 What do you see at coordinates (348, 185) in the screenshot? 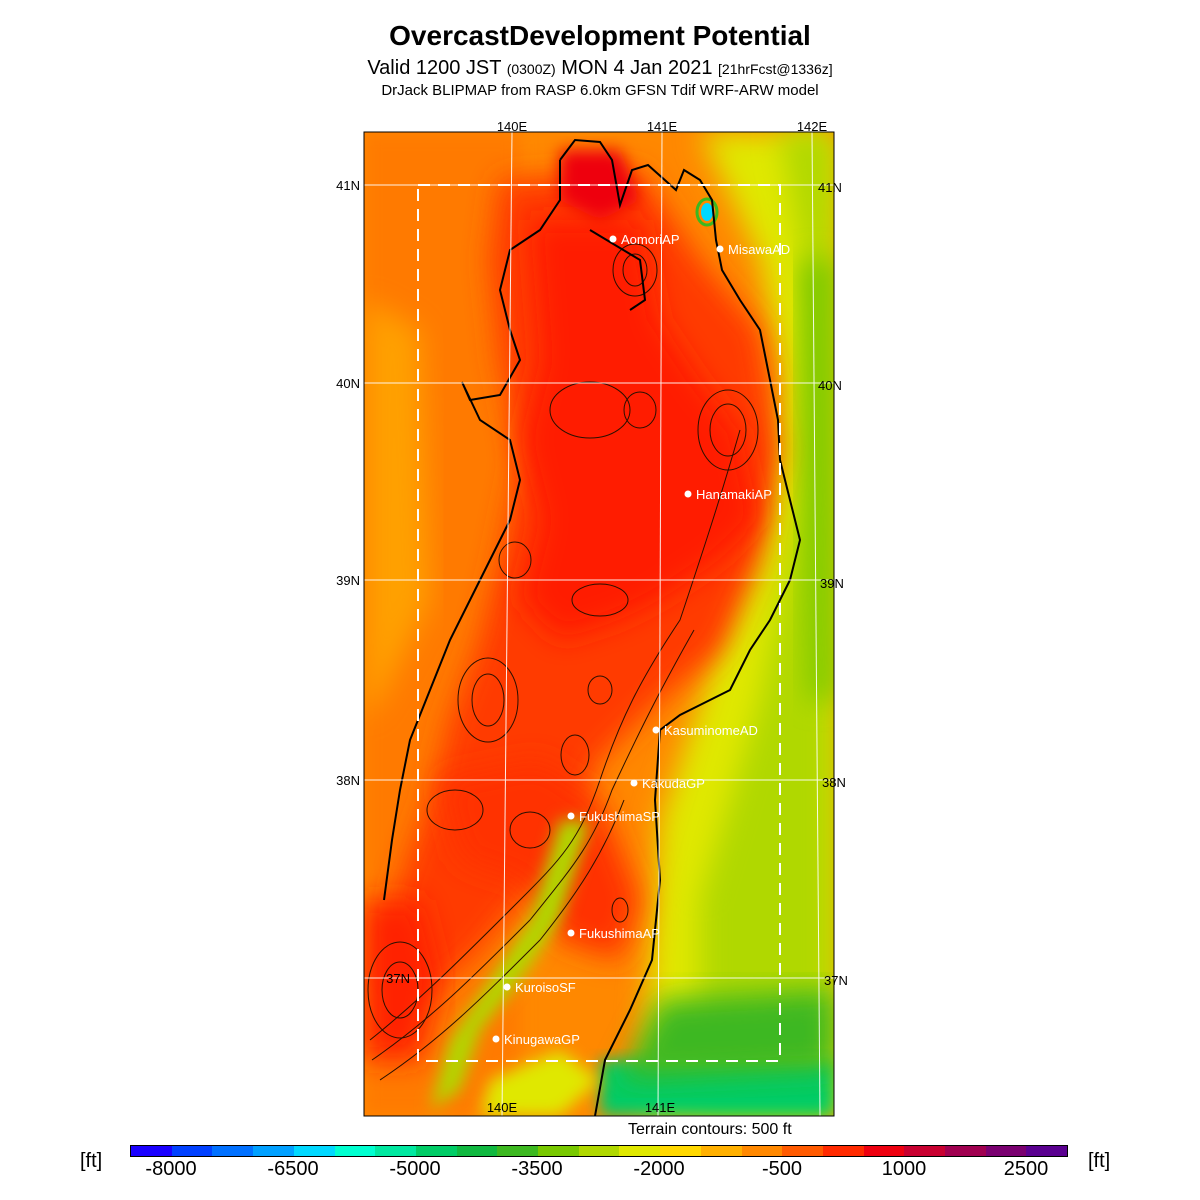
I see `lat-label-left: 41N` at bounding box center [348, 185].